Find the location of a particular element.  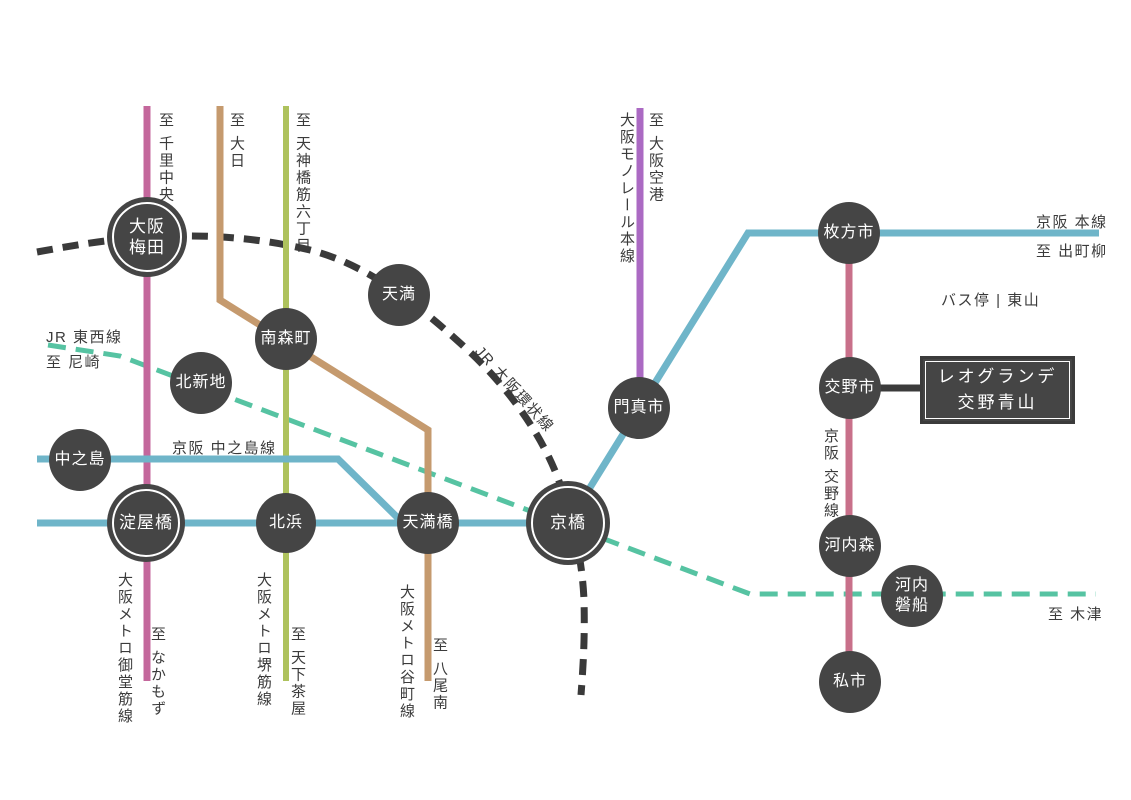

station-label-katano-shi: 交野市 is located at coordinates (850, 387).